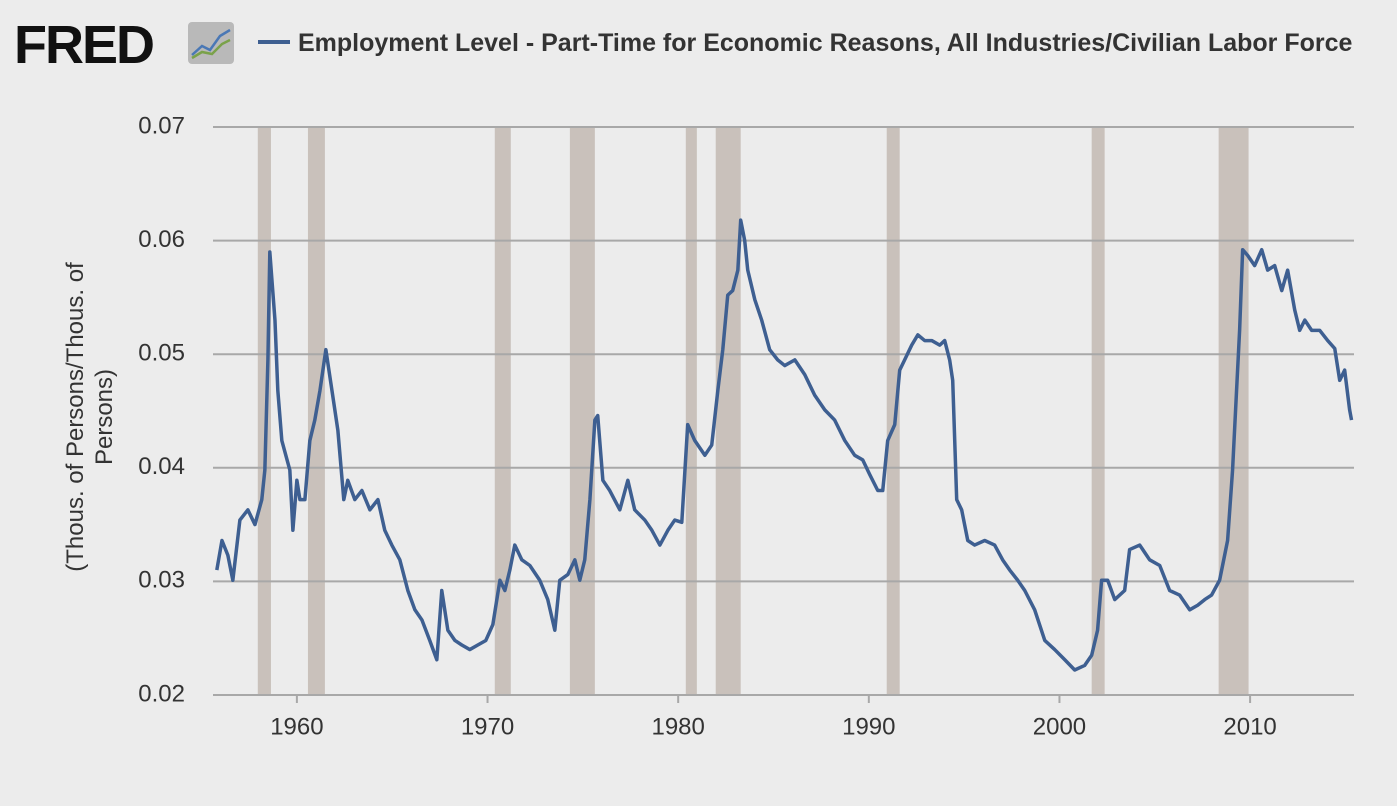 This screenshot has height=806, width=1397. I want to click on x-tick-label: 1960, so click(296, 726).